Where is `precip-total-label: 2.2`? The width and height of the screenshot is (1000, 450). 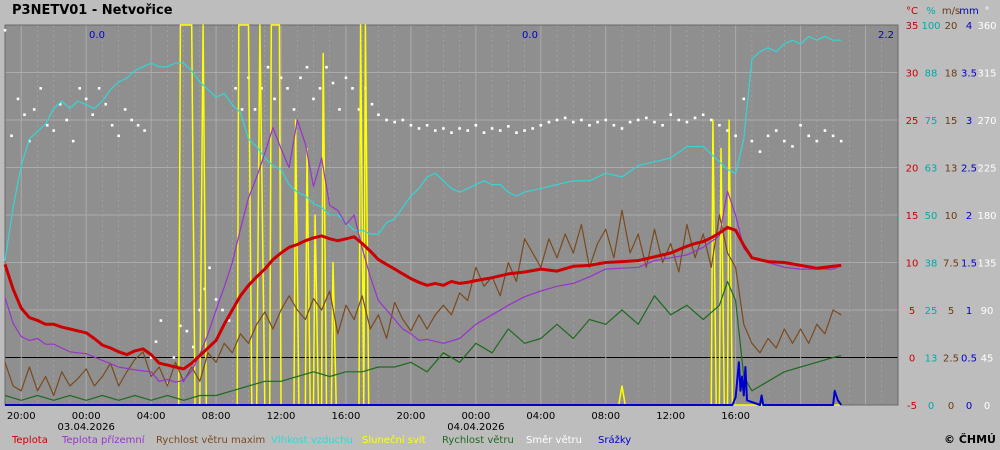 precip-total-label: 2.2 is located at coordinates (886, 35).